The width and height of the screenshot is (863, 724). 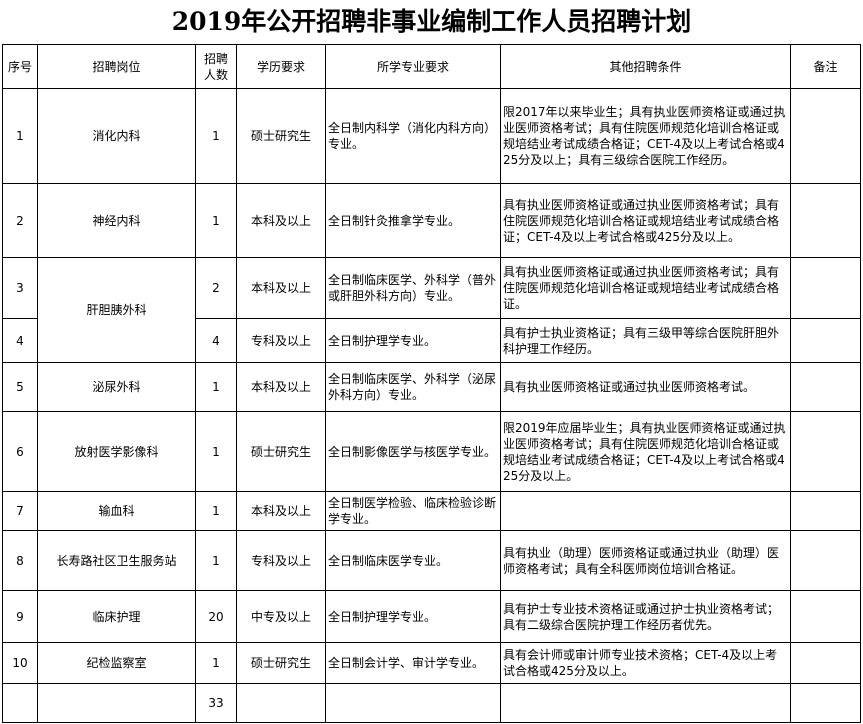 I want to click on cell-major: 全日制内科学（消化内科方向）专业。, so click(x=413, y=136).